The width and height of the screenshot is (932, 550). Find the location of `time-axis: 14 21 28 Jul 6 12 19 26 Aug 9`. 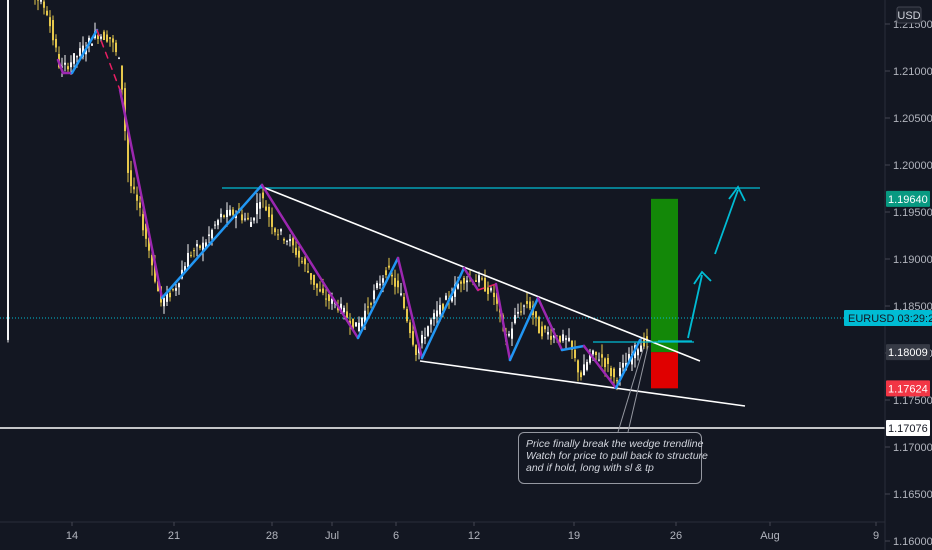

time-axis: 14 21 28 Jul 6 12 19 26 Aug 9 is located at coordinates (472, 532).